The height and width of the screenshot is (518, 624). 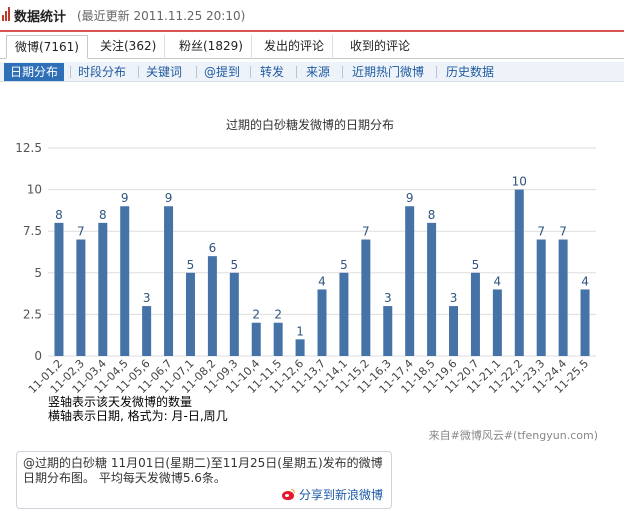 I want to click on y-tick-label: 5, so click(x=38, y=273).